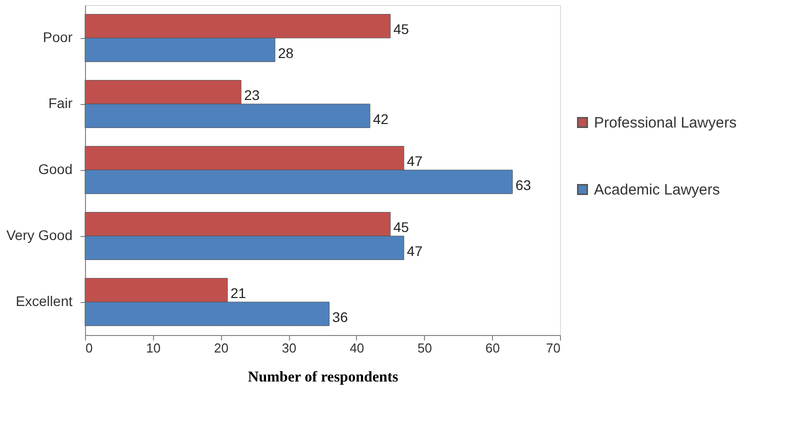  Describe the element at coordinates (425, 348) in the screenshot. I see `x-tick-label: 50` at that location.